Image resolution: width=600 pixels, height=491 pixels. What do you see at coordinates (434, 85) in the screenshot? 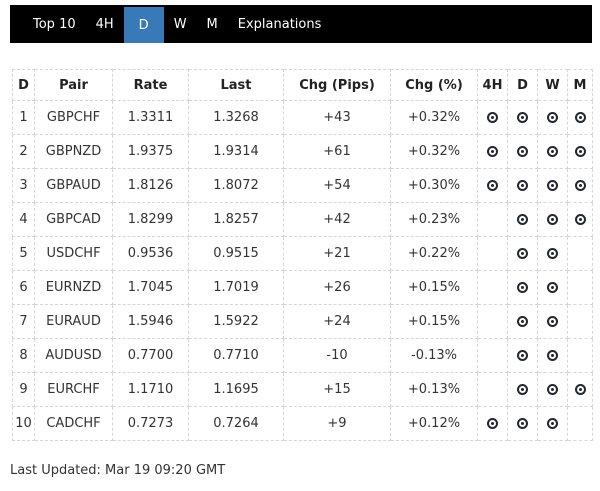
I see `col-header-chg-pct: Chg (%)` at bounding box center [434, 85].